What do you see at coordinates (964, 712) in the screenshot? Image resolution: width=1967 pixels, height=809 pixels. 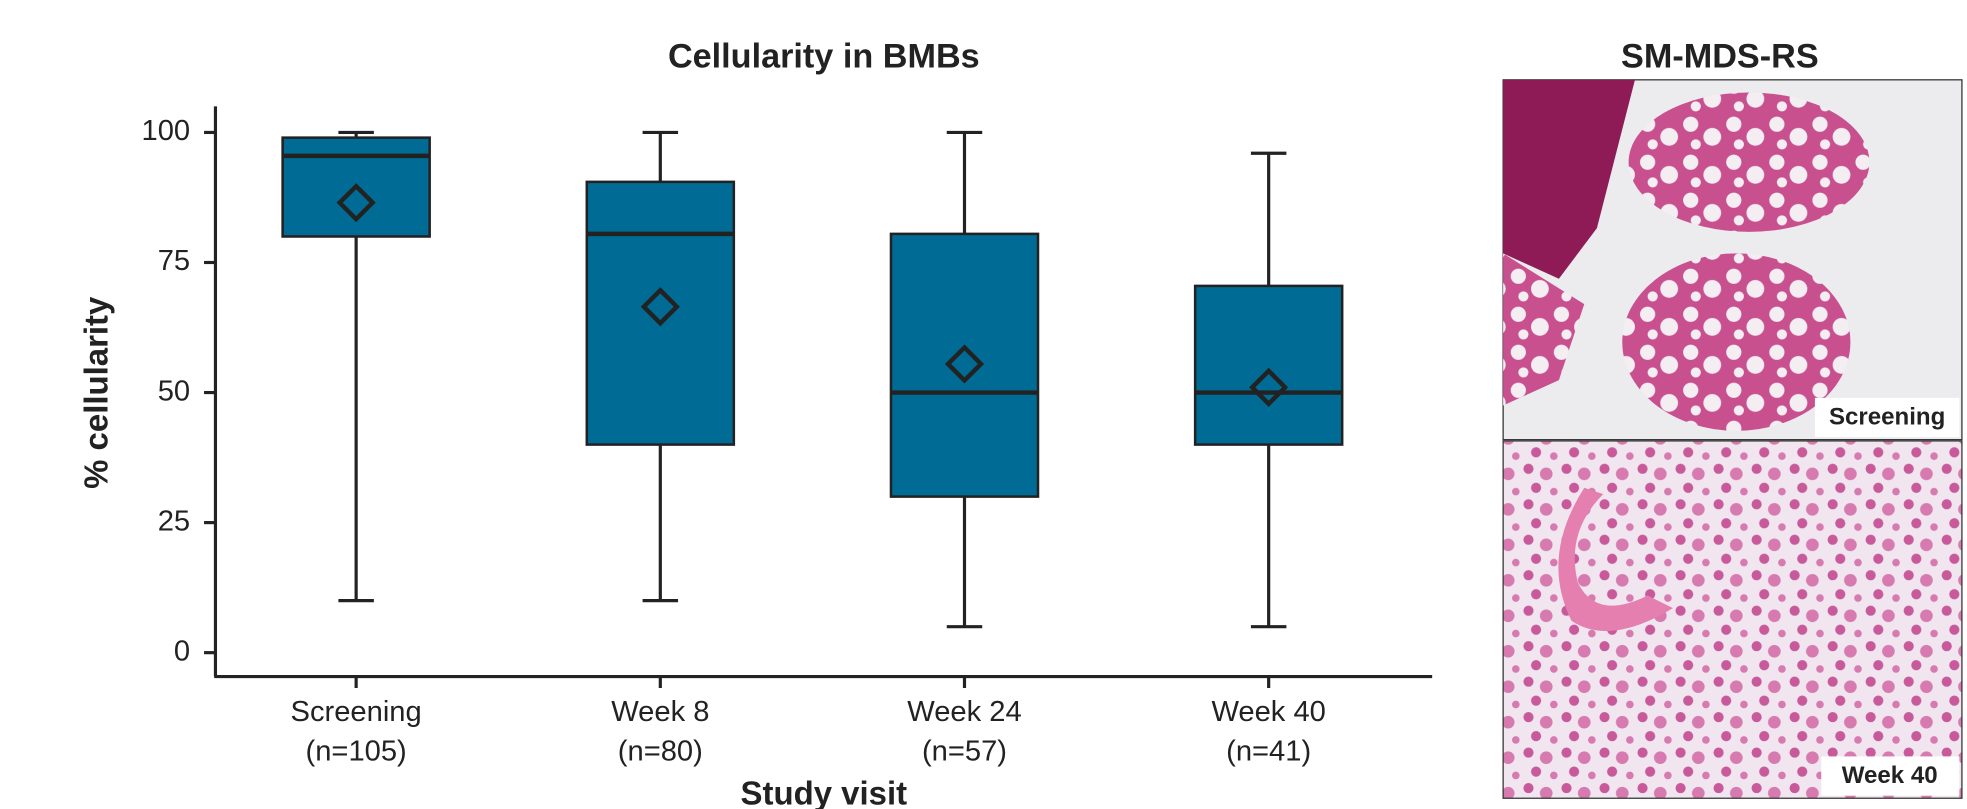 I see `x-tick-label: Week 24` at bounding box center [964, 712].